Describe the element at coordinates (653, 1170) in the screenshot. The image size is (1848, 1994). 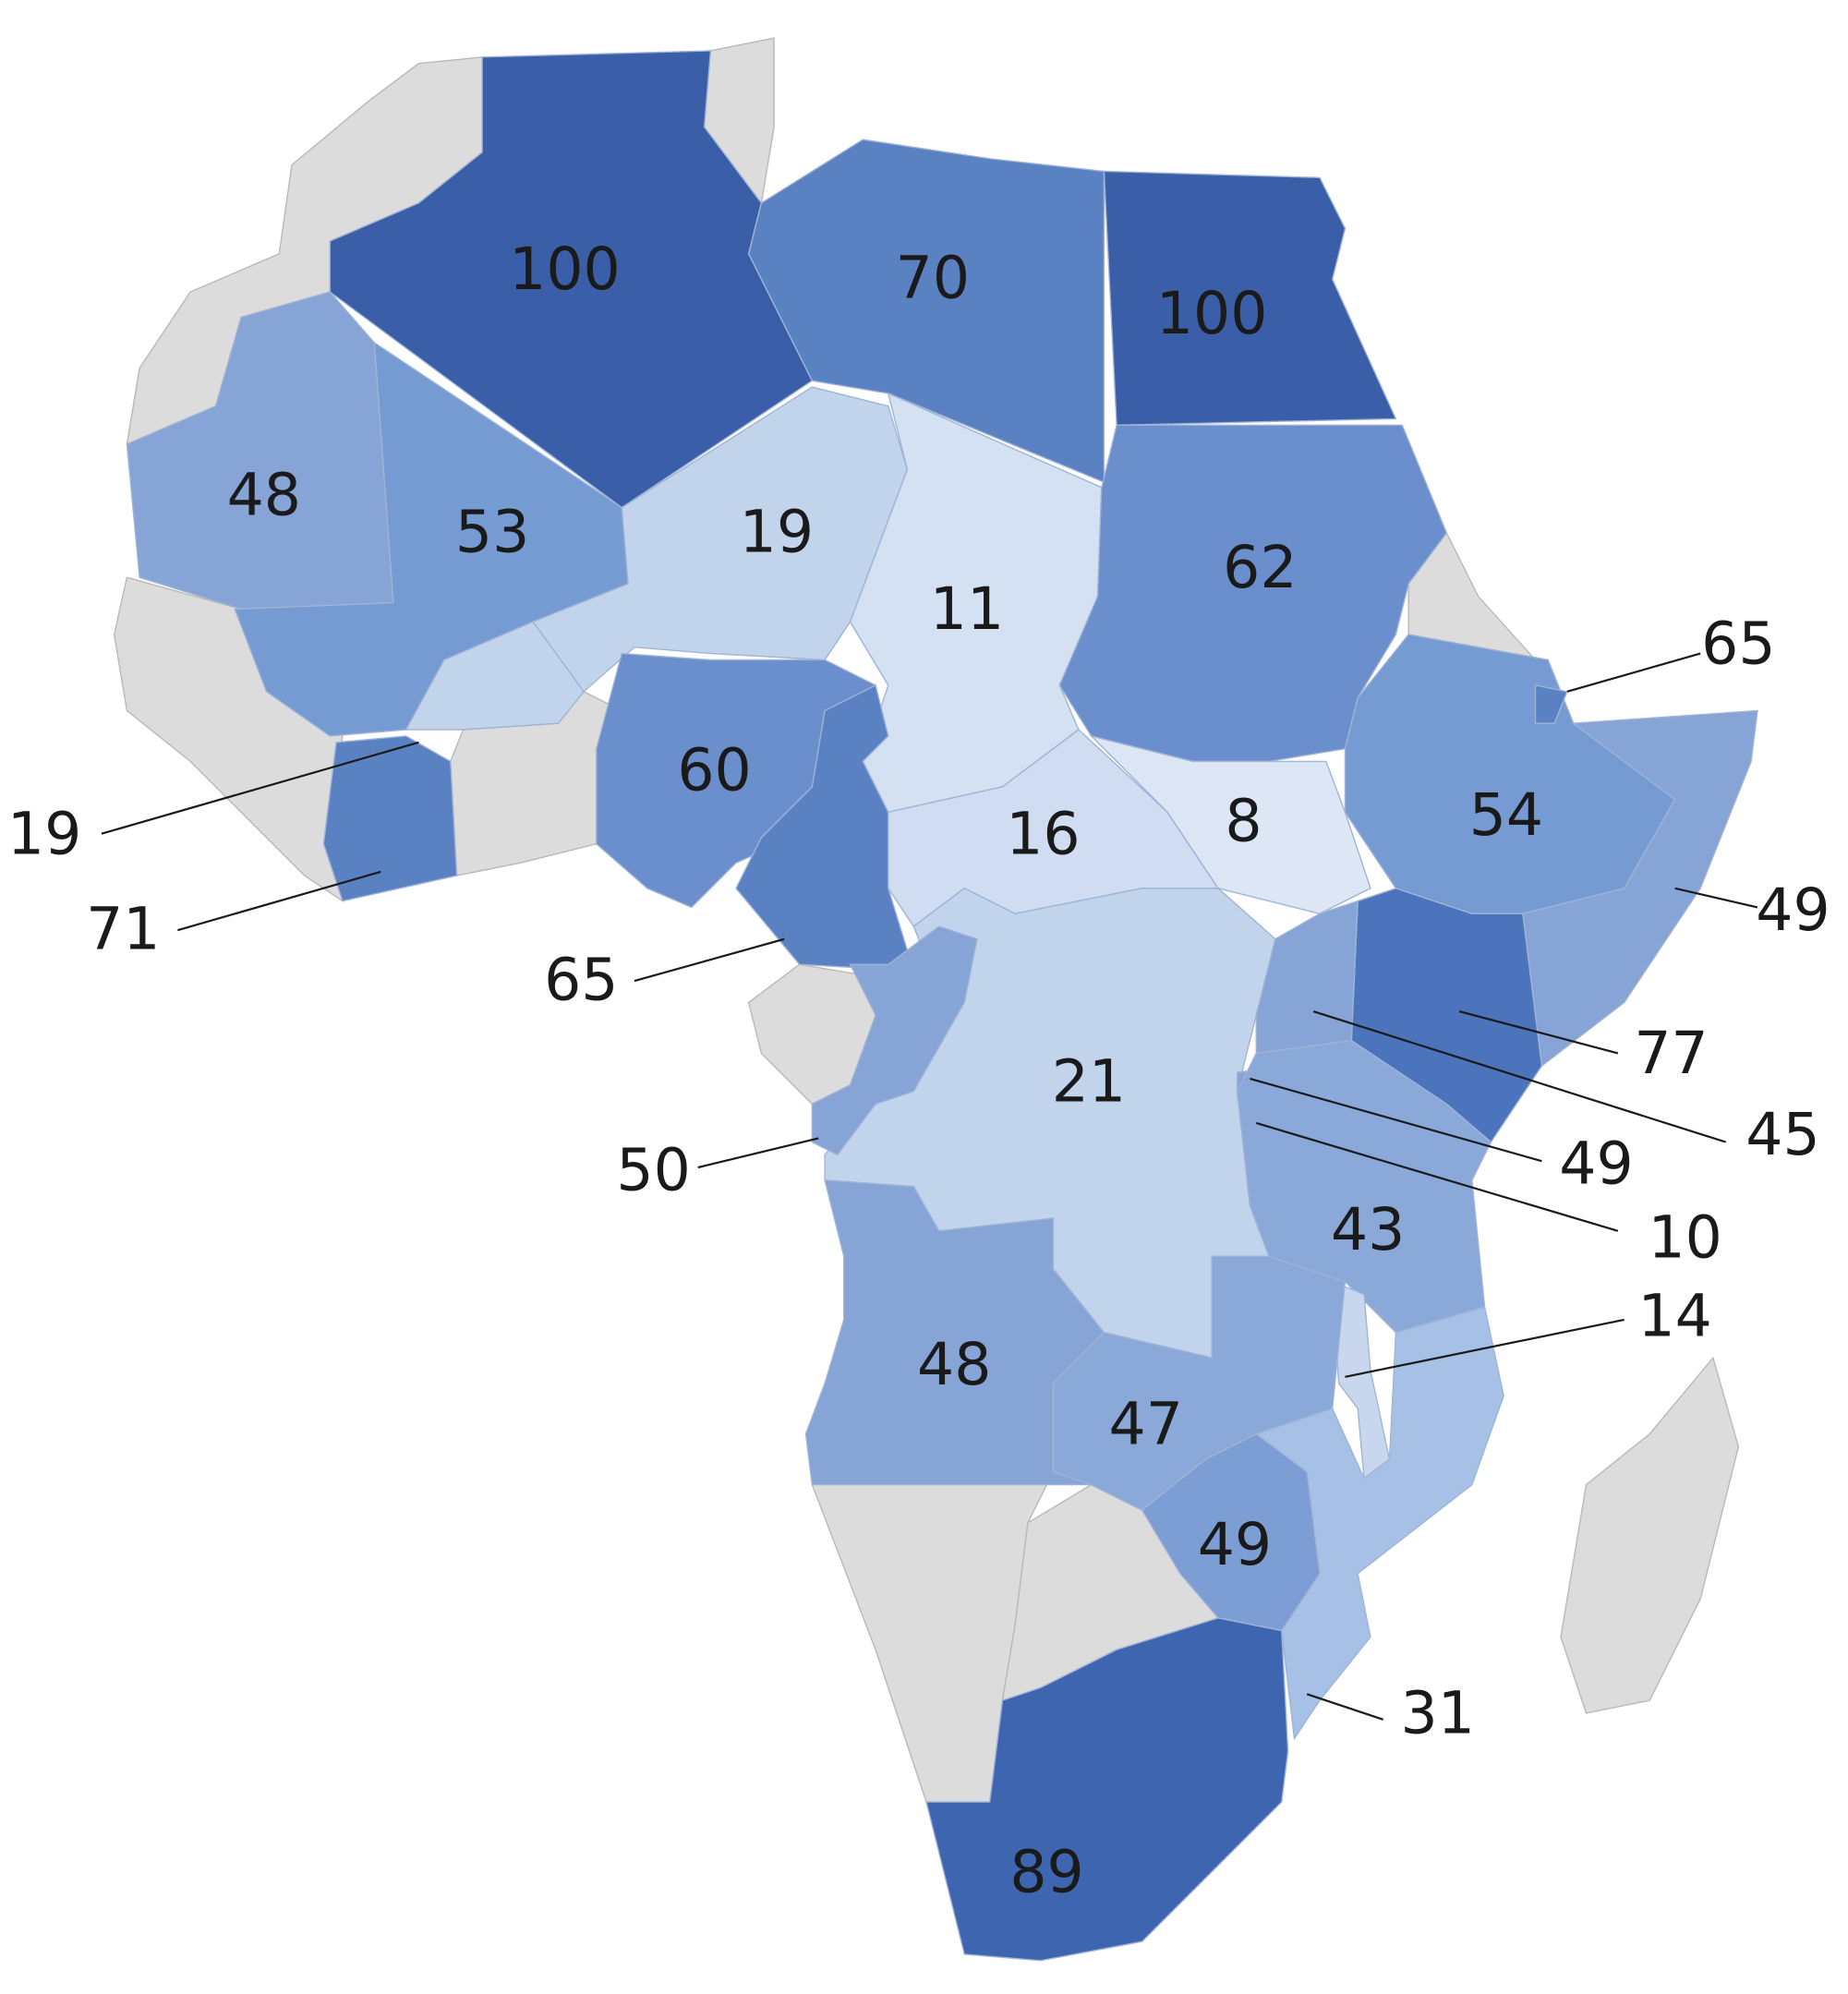
I see `value-label: 50` at that location.